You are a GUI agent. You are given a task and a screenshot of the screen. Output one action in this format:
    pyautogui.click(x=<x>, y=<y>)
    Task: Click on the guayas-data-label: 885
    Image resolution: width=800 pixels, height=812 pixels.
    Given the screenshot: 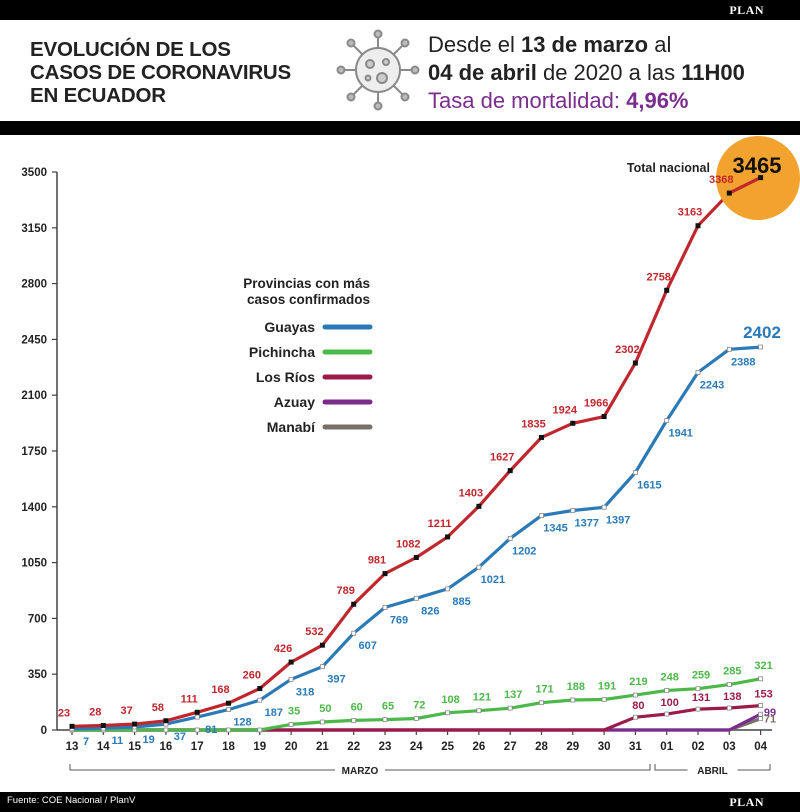 What is the action you would take?
    pyautogui.click(x=461, y=602)
    